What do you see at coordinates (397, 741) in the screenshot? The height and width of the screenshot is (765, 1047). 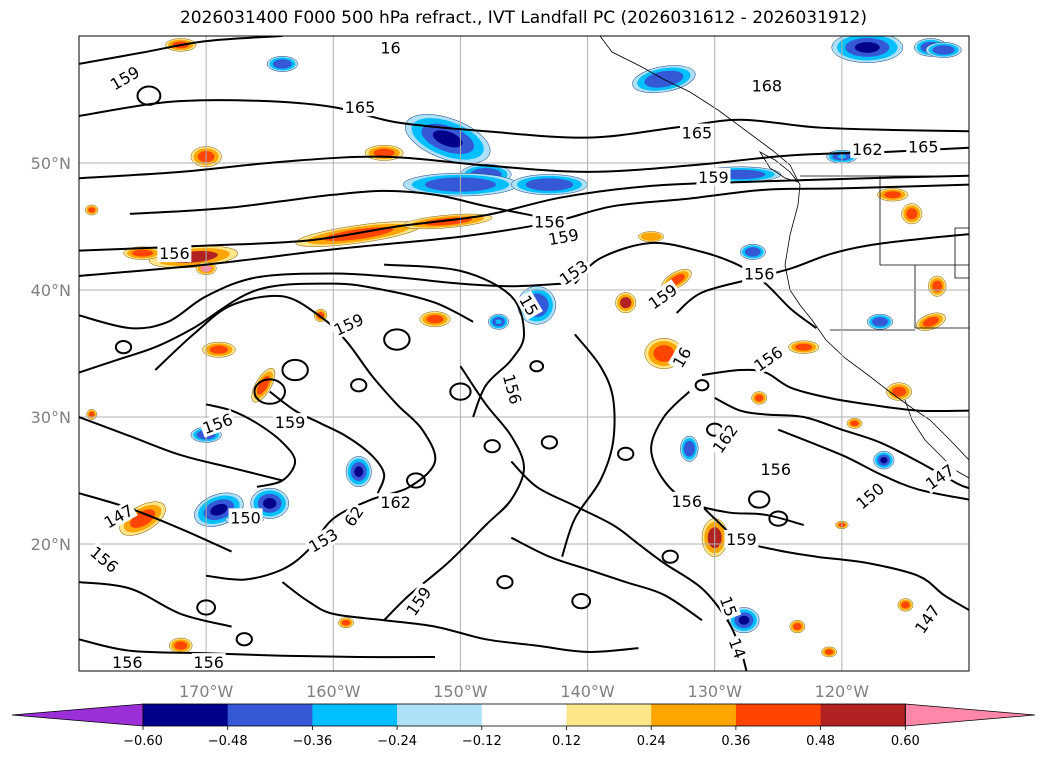 I see `colorbar-tick-label: −0.24` at bounding box center [397, 741].